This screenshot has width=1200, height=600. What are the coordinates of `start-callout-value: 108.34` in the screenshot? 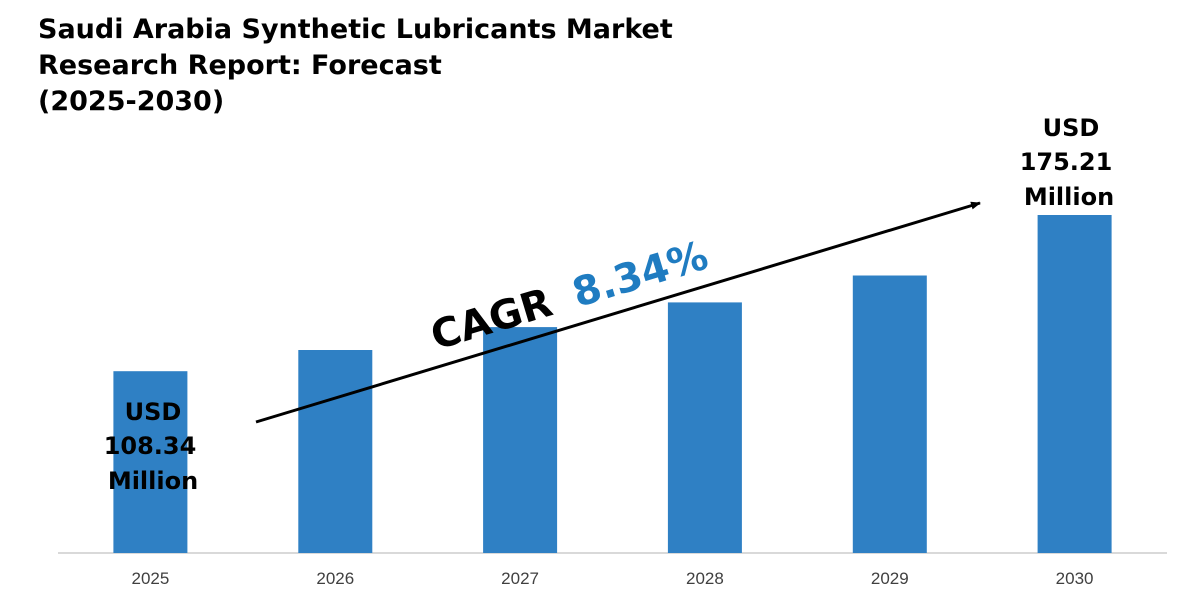 It's located at (150, 446).